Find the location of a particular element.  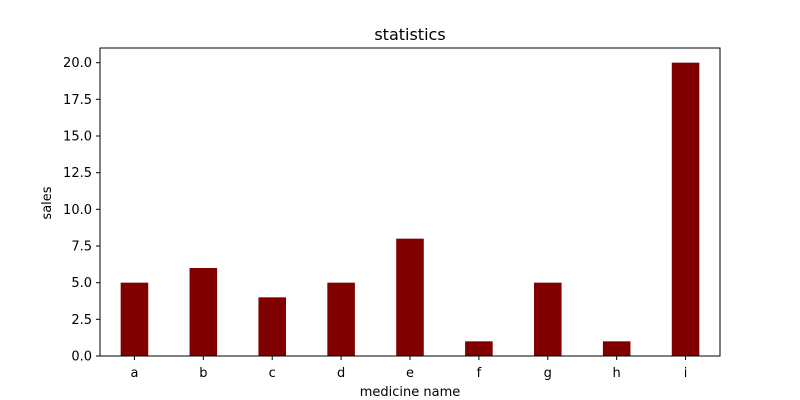

x-axis-label: medicine name is located at coordinates (410, 392).